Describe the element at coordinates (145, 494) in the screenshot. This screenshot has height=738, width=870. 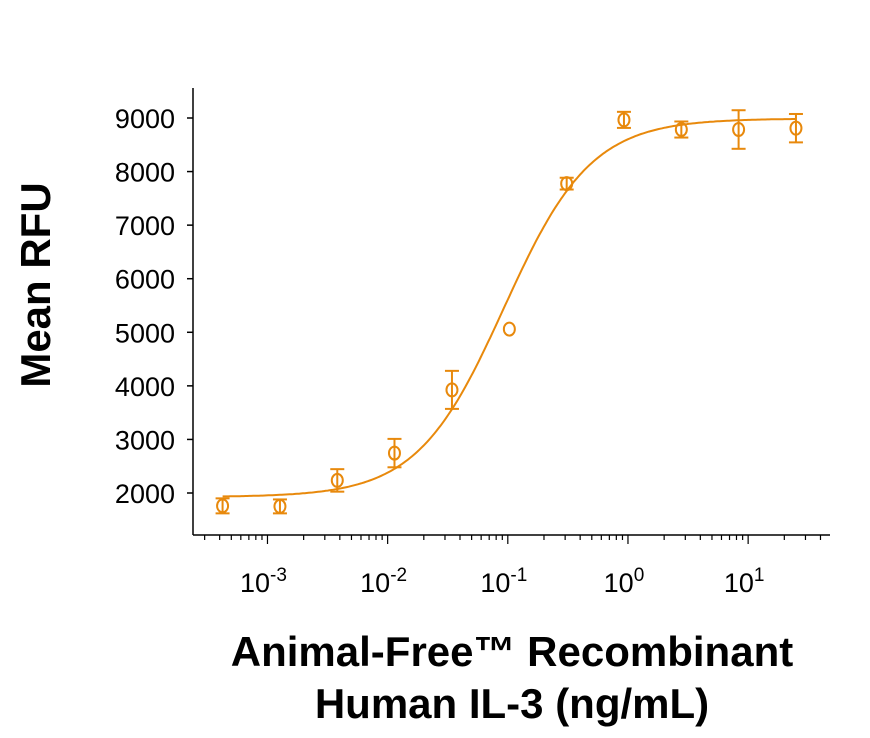
I see `y-tick-label: 2000` at that location.